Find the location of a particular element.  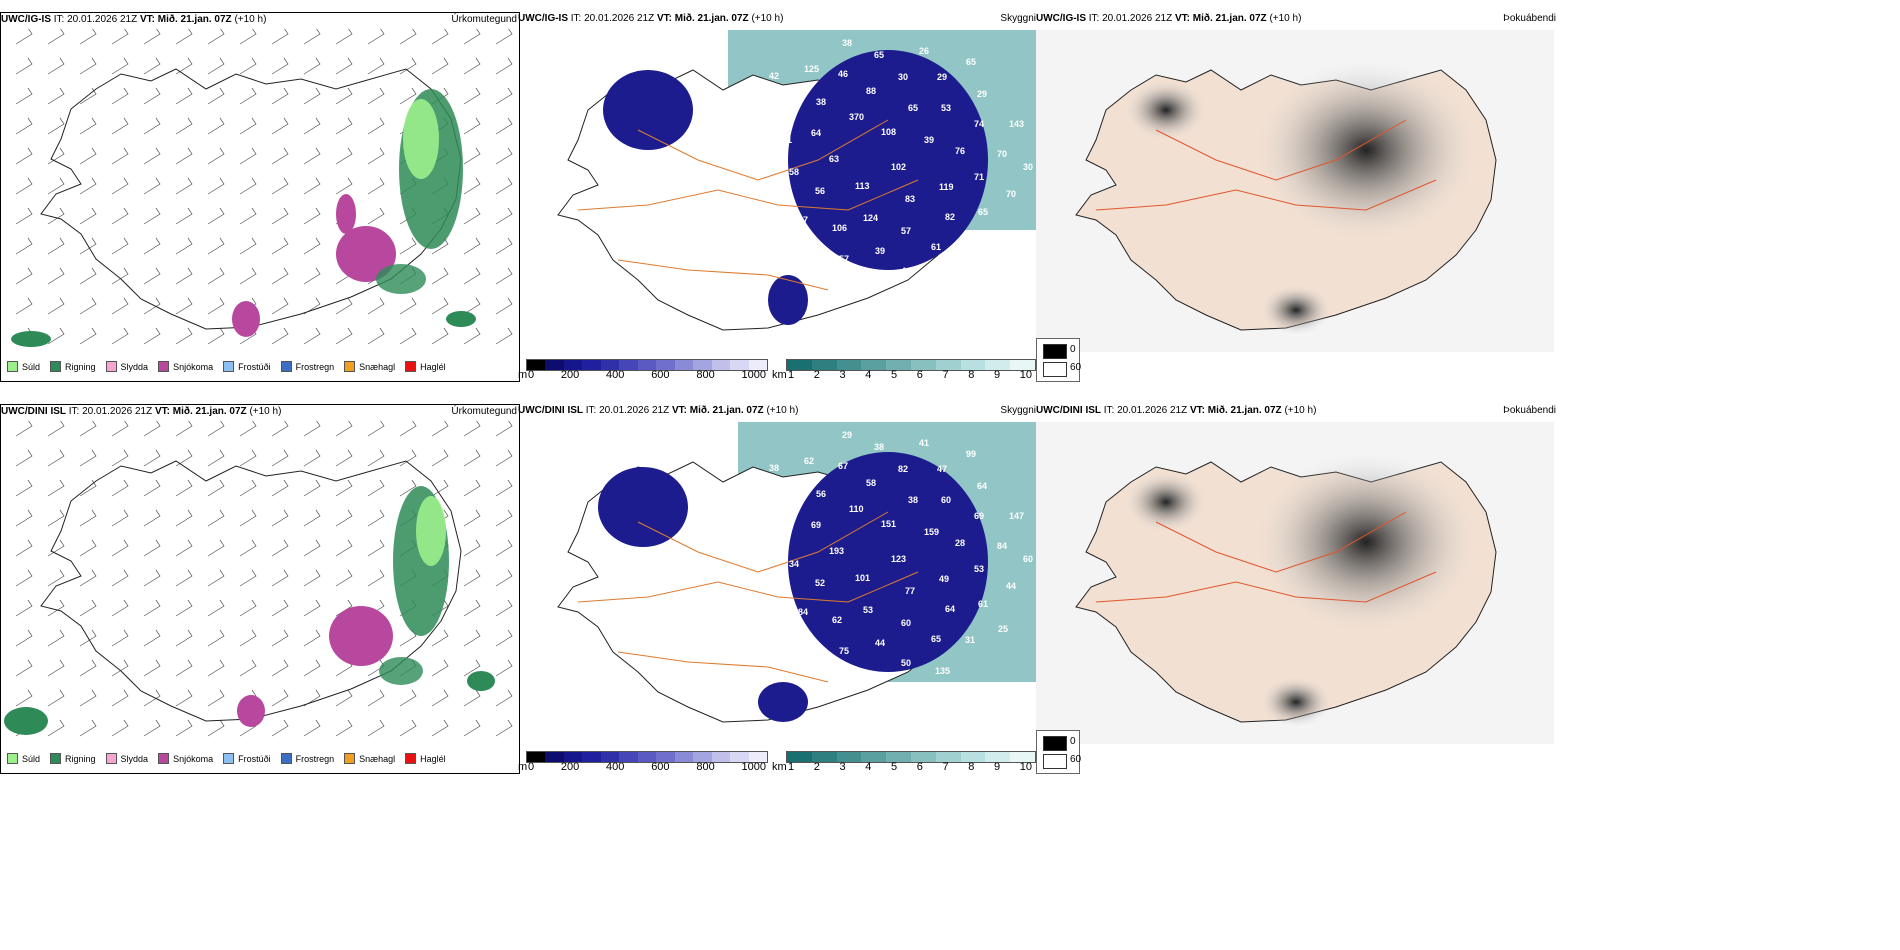

ceiling-value: 69 is located at coordinates (804, 251).